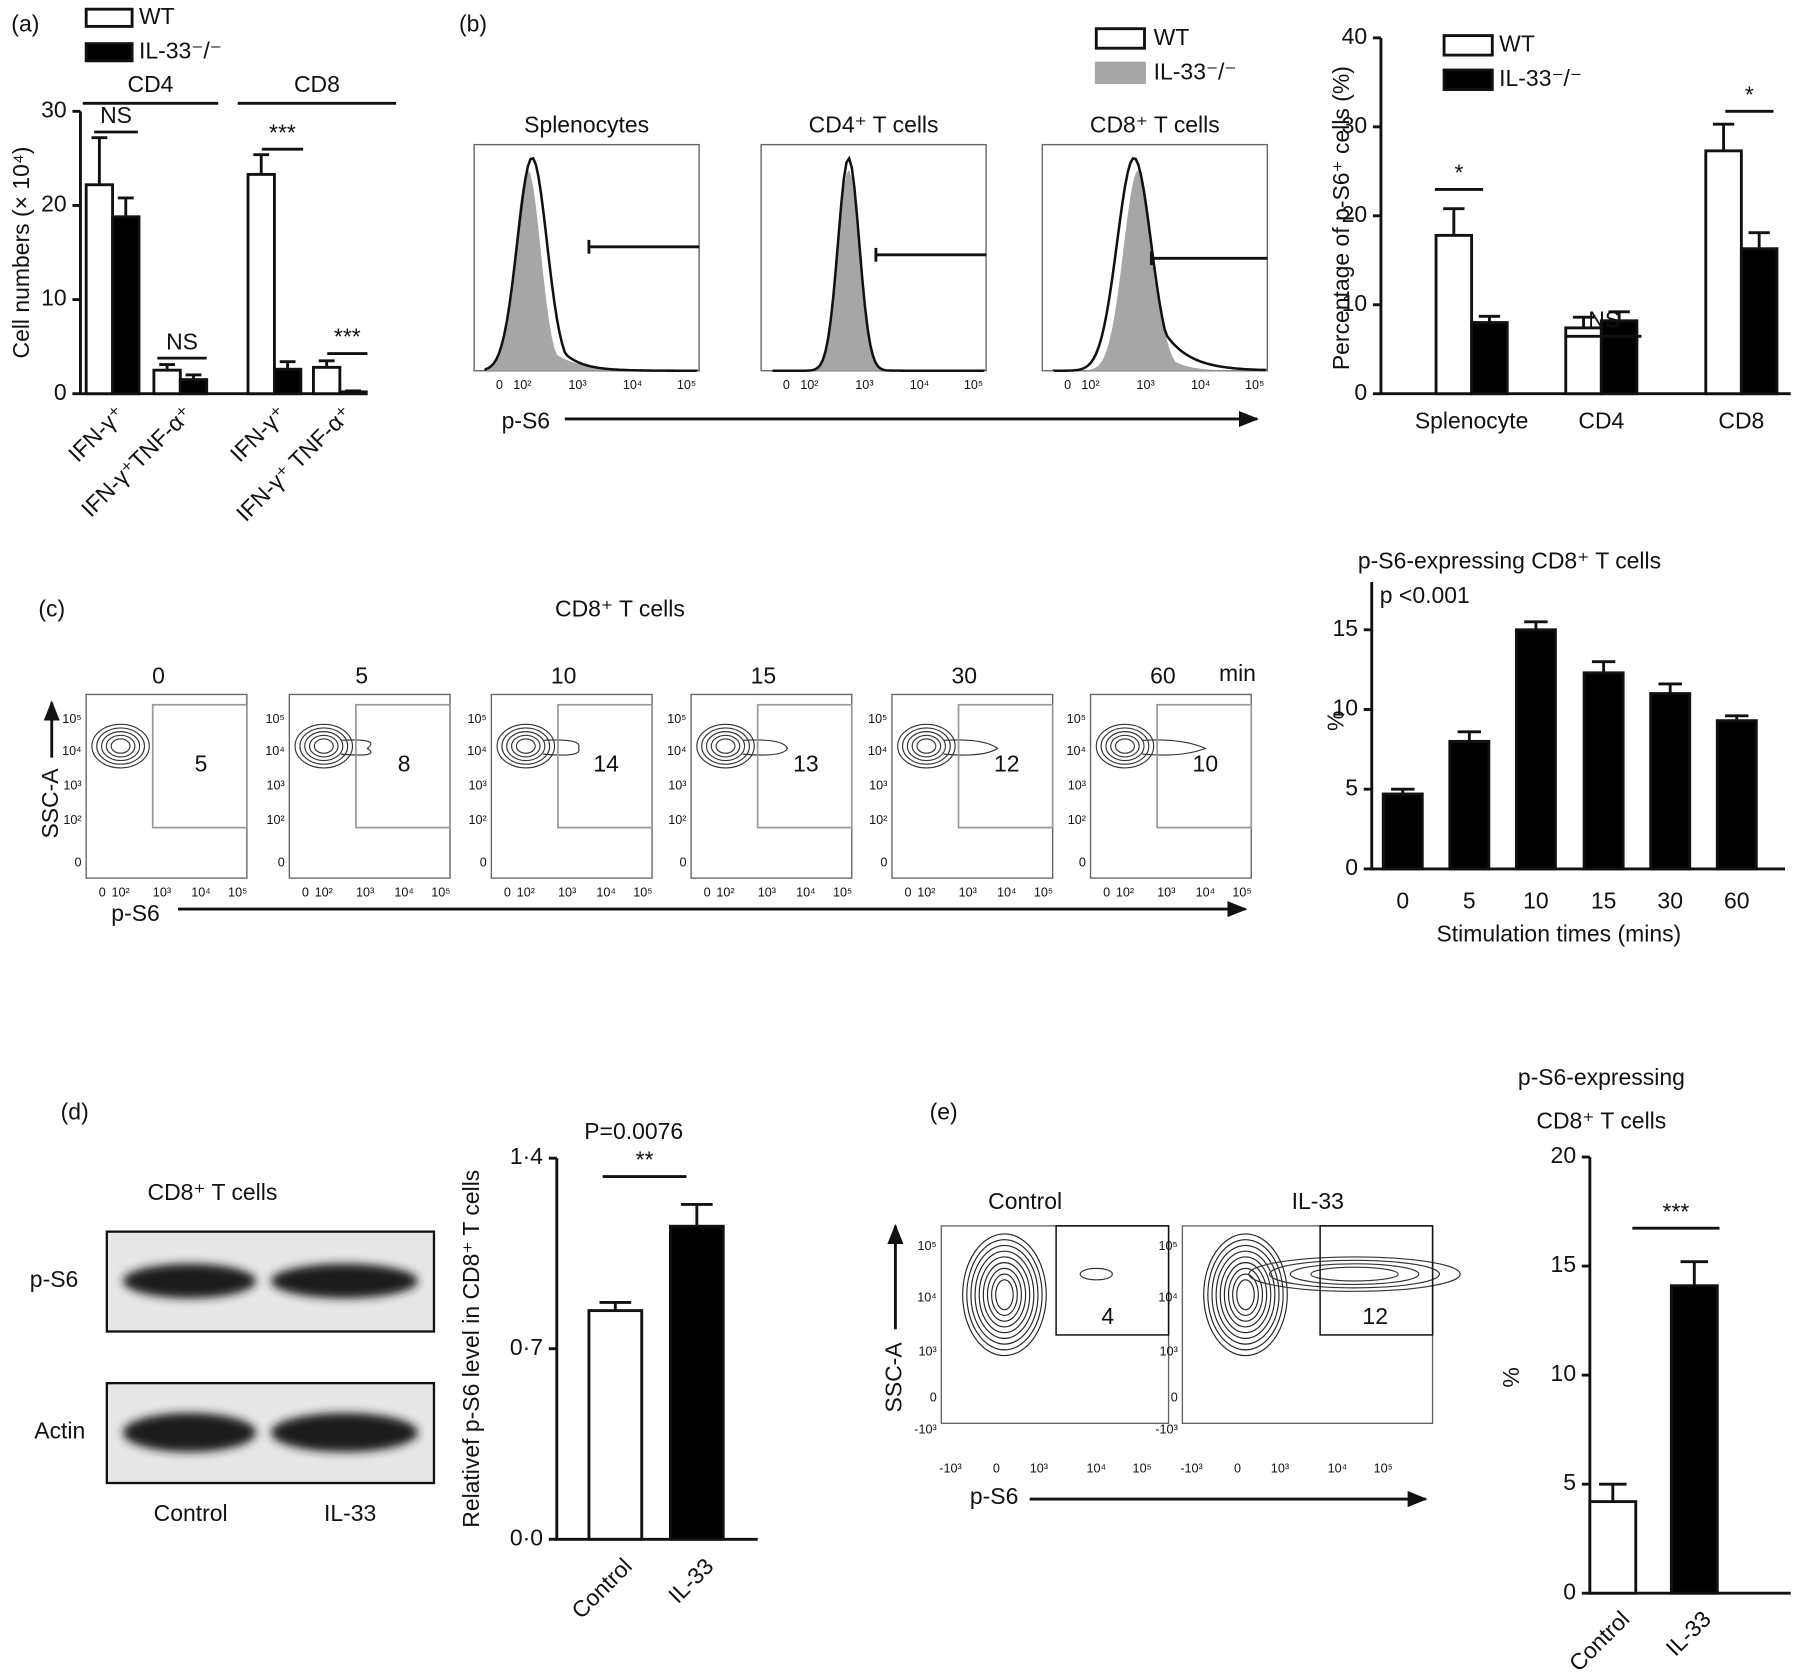 The width and height of the screenshot is (1800, 1677). Describe the element at coordinates (21, 253) in the screenshot. I see `y-axis-label: Cell numbers (× 10⁴)` at that location.